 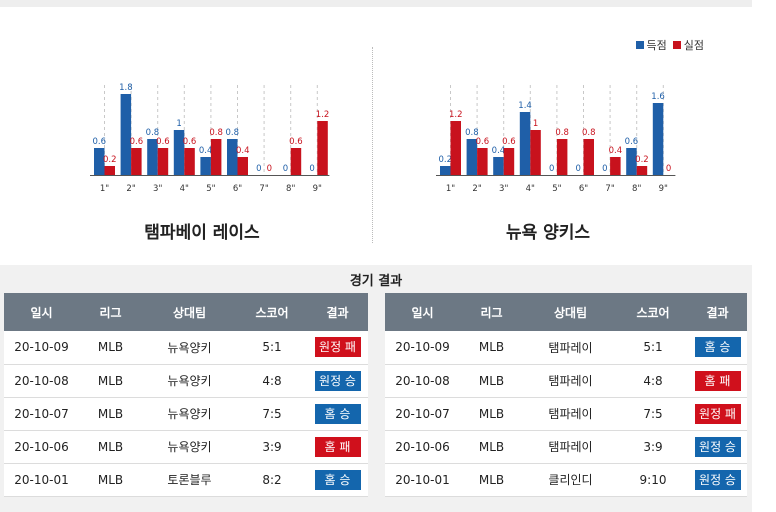 I want to click on cell-score: 5:1, so click(x=653, y=348).